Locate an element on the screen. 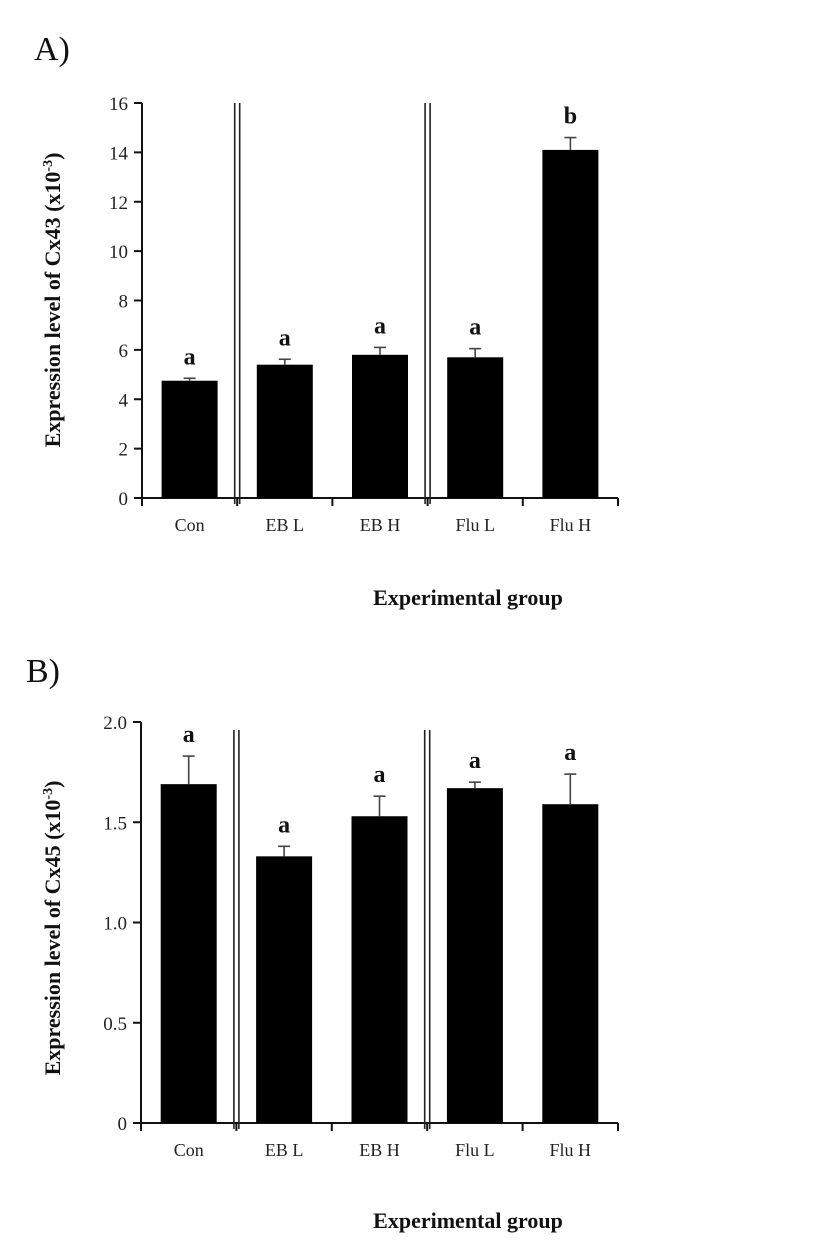 This screenshot has height=1245, width=827. y-tick-label: 10 is located at coordinates (118, 252).